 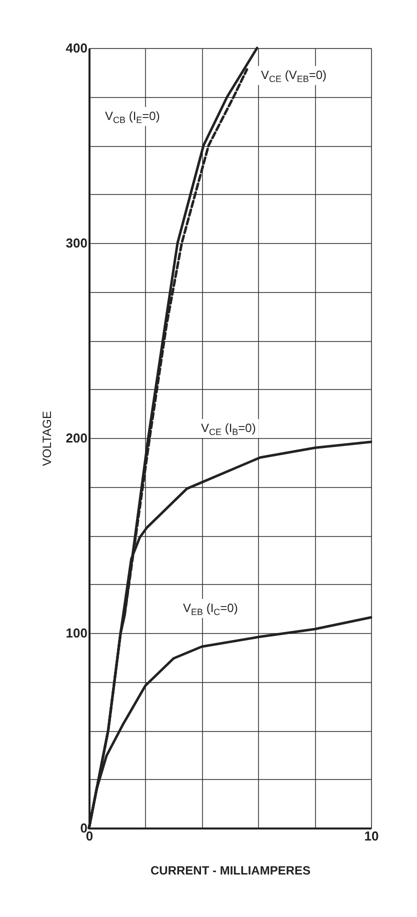 What do you see at coordinates (47, 438) in the screenshot?
I see `y-axis-title: VOLTAGE` at bounding box center [47, 438].